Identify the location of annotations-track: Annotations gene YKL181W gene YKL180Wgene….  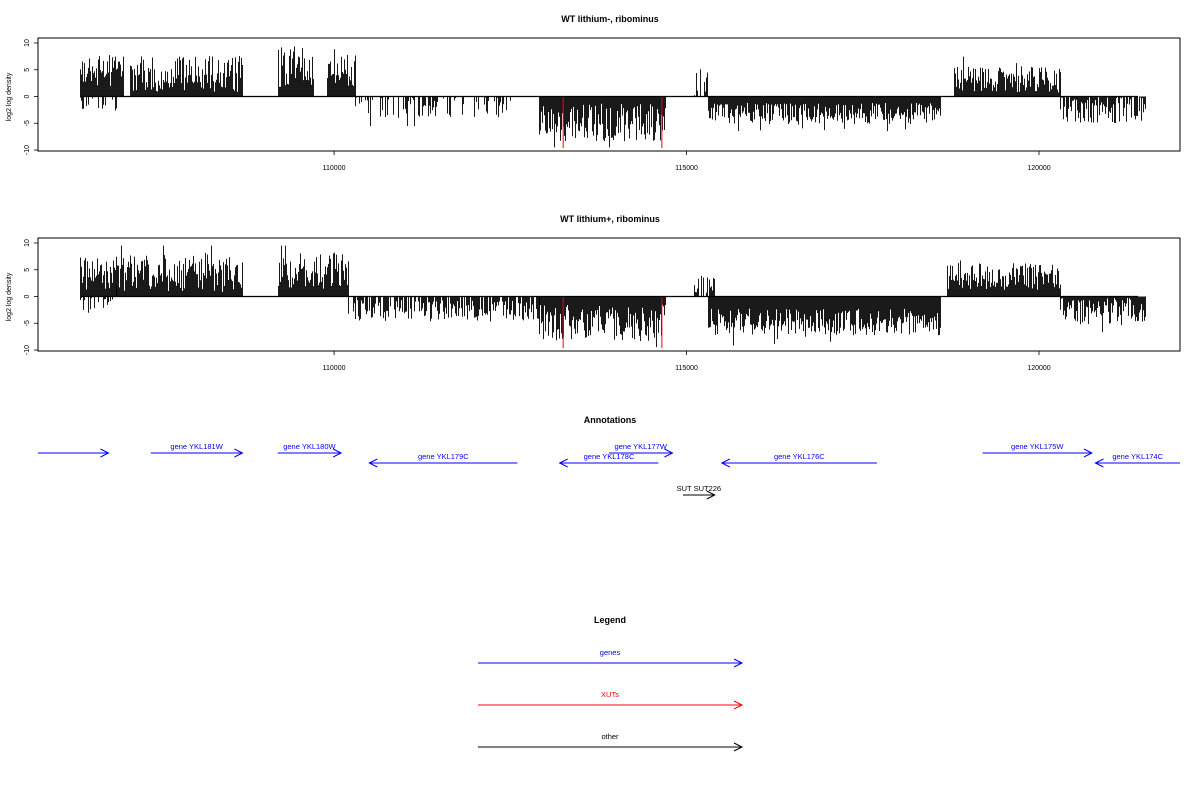
(609, 457).